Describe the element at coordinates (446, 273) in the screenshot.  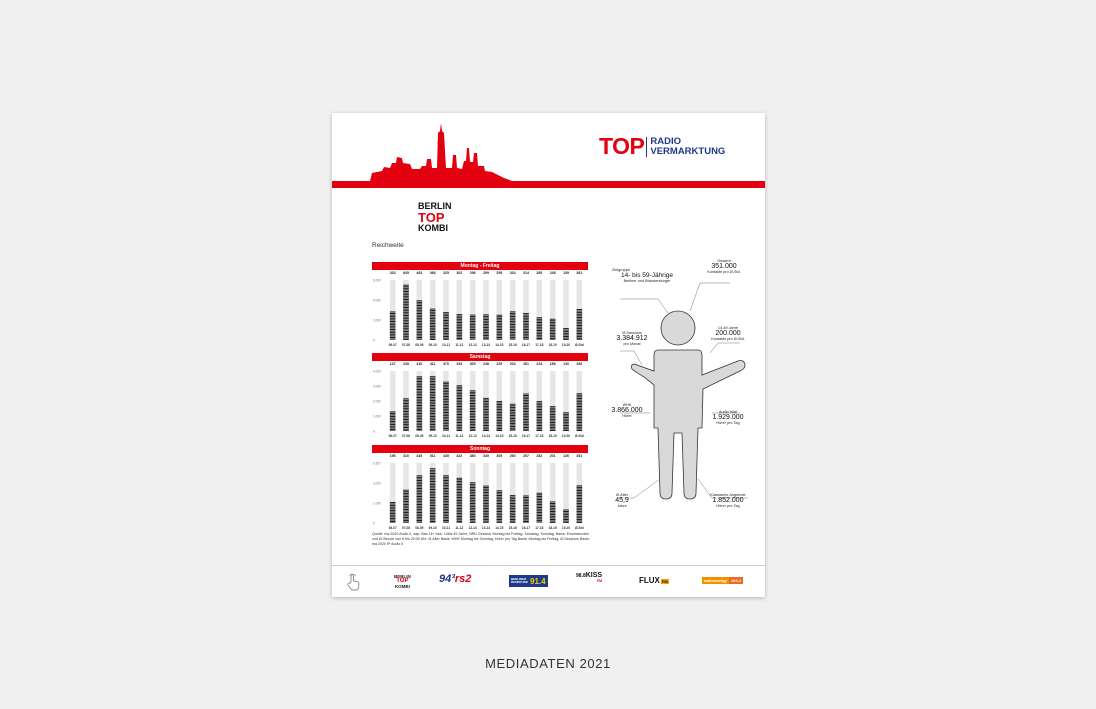
I see `bar-value-label: 325` at that location.